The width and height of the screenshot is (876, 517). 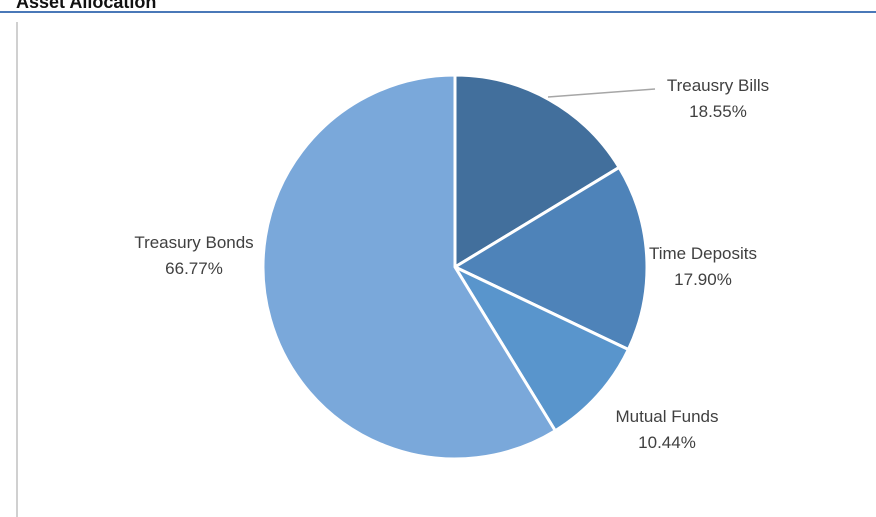 I want to click on title-underline, so click(x=438, y=12).